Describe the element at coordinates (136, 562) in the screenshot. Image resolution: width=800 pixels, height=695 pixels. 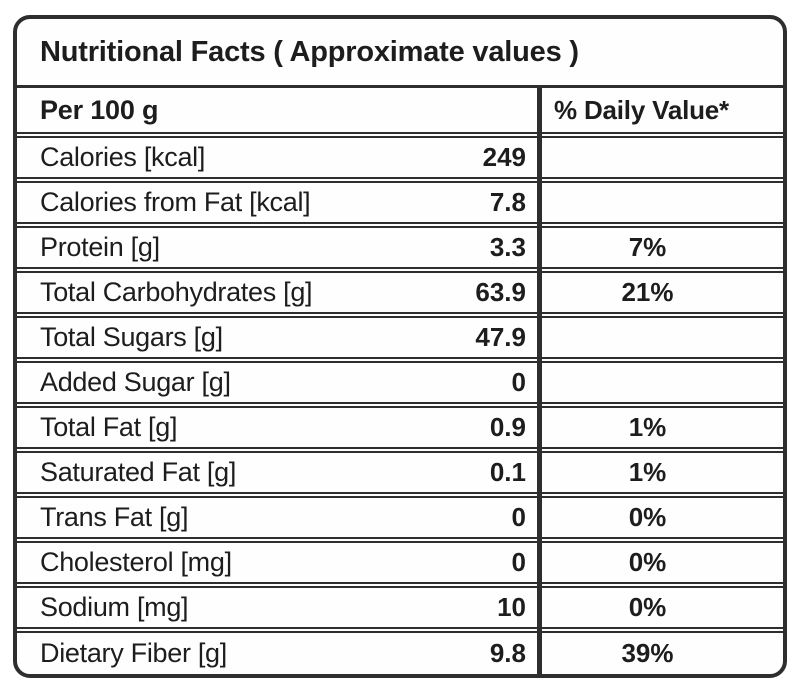
I see `nutrient-label: Cholesterol [mg]` at that location.